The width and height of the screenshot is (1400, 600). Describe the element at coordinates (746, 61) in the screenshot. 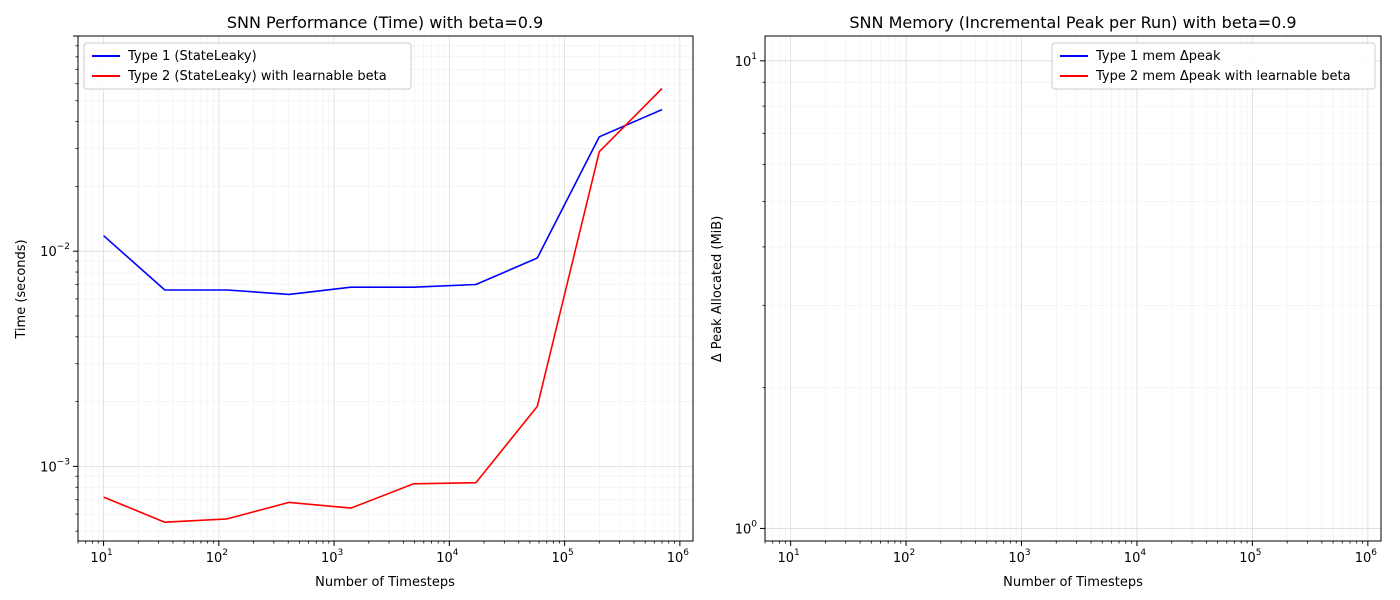

I see `y-tick-label: 10¹` at that location.